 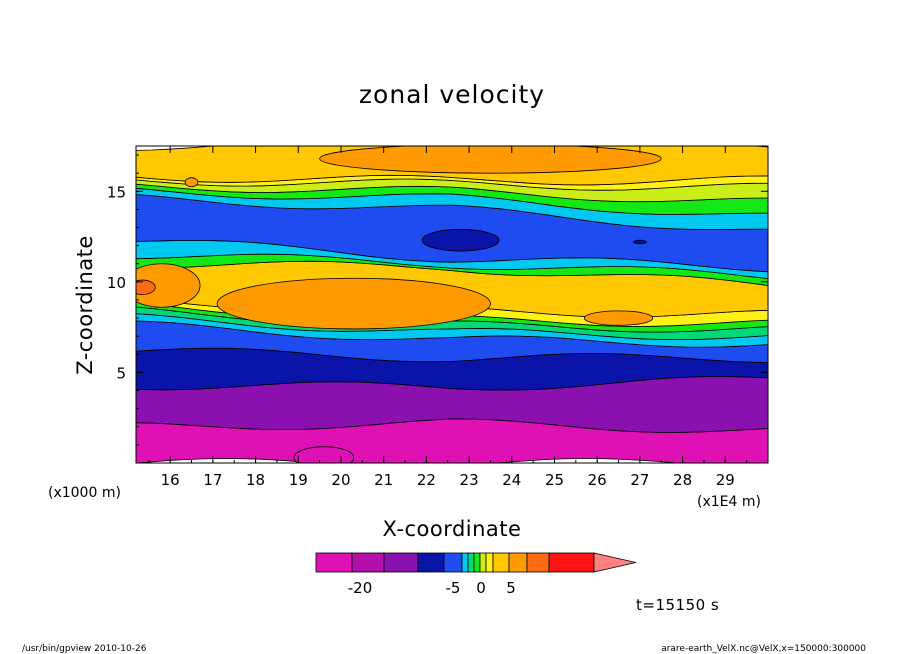 I want to click on x-tick-label: 17, so click(x=212, y=480).